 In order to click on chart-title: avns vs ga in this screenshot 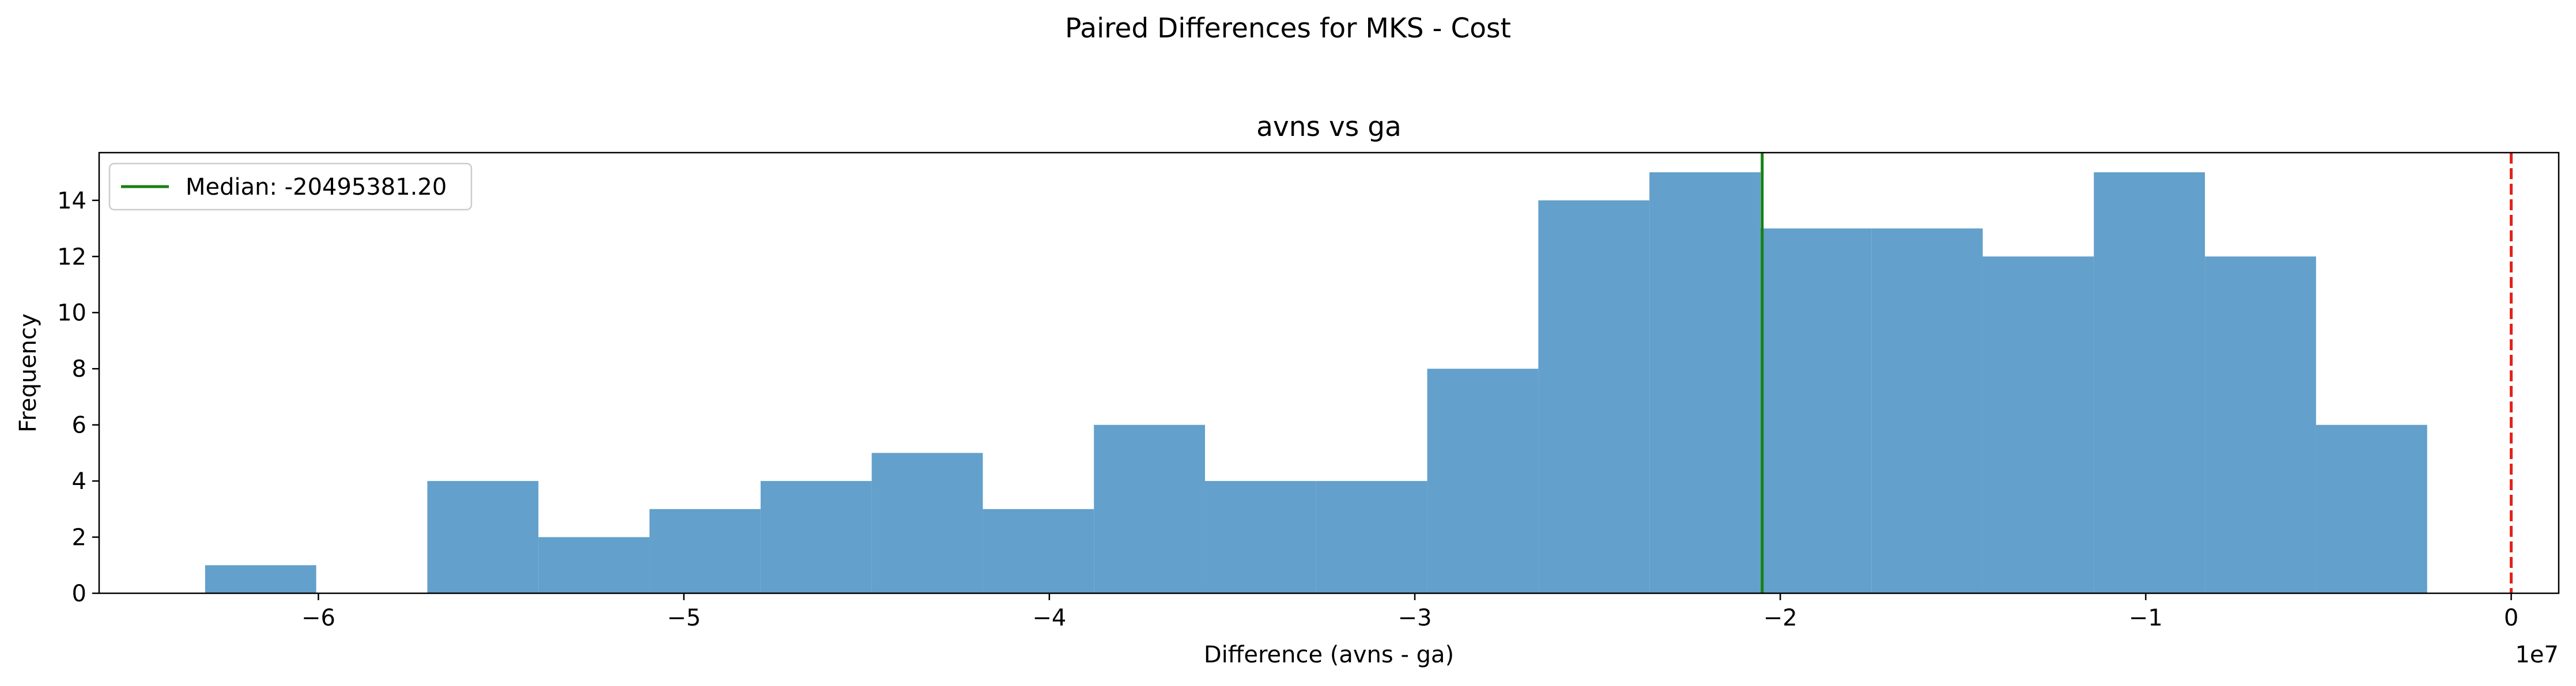, I will do `click(1329, 127)`.